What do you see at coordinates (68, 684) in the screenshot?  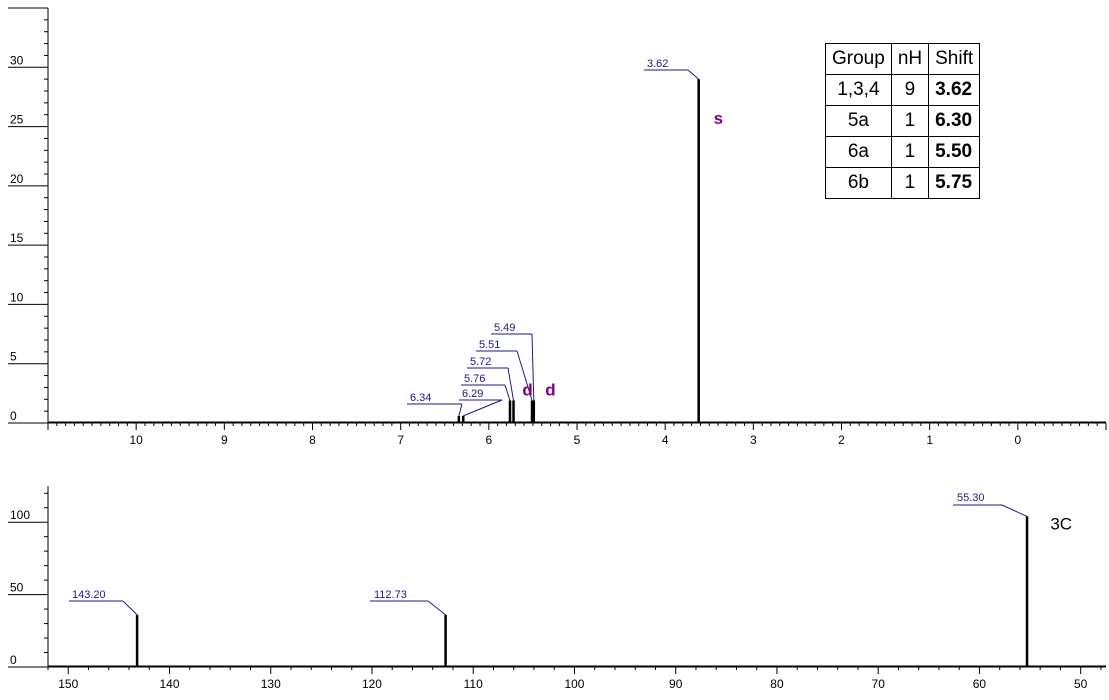 I see `x-tick-label: 150` at bounding box center [68, 684].